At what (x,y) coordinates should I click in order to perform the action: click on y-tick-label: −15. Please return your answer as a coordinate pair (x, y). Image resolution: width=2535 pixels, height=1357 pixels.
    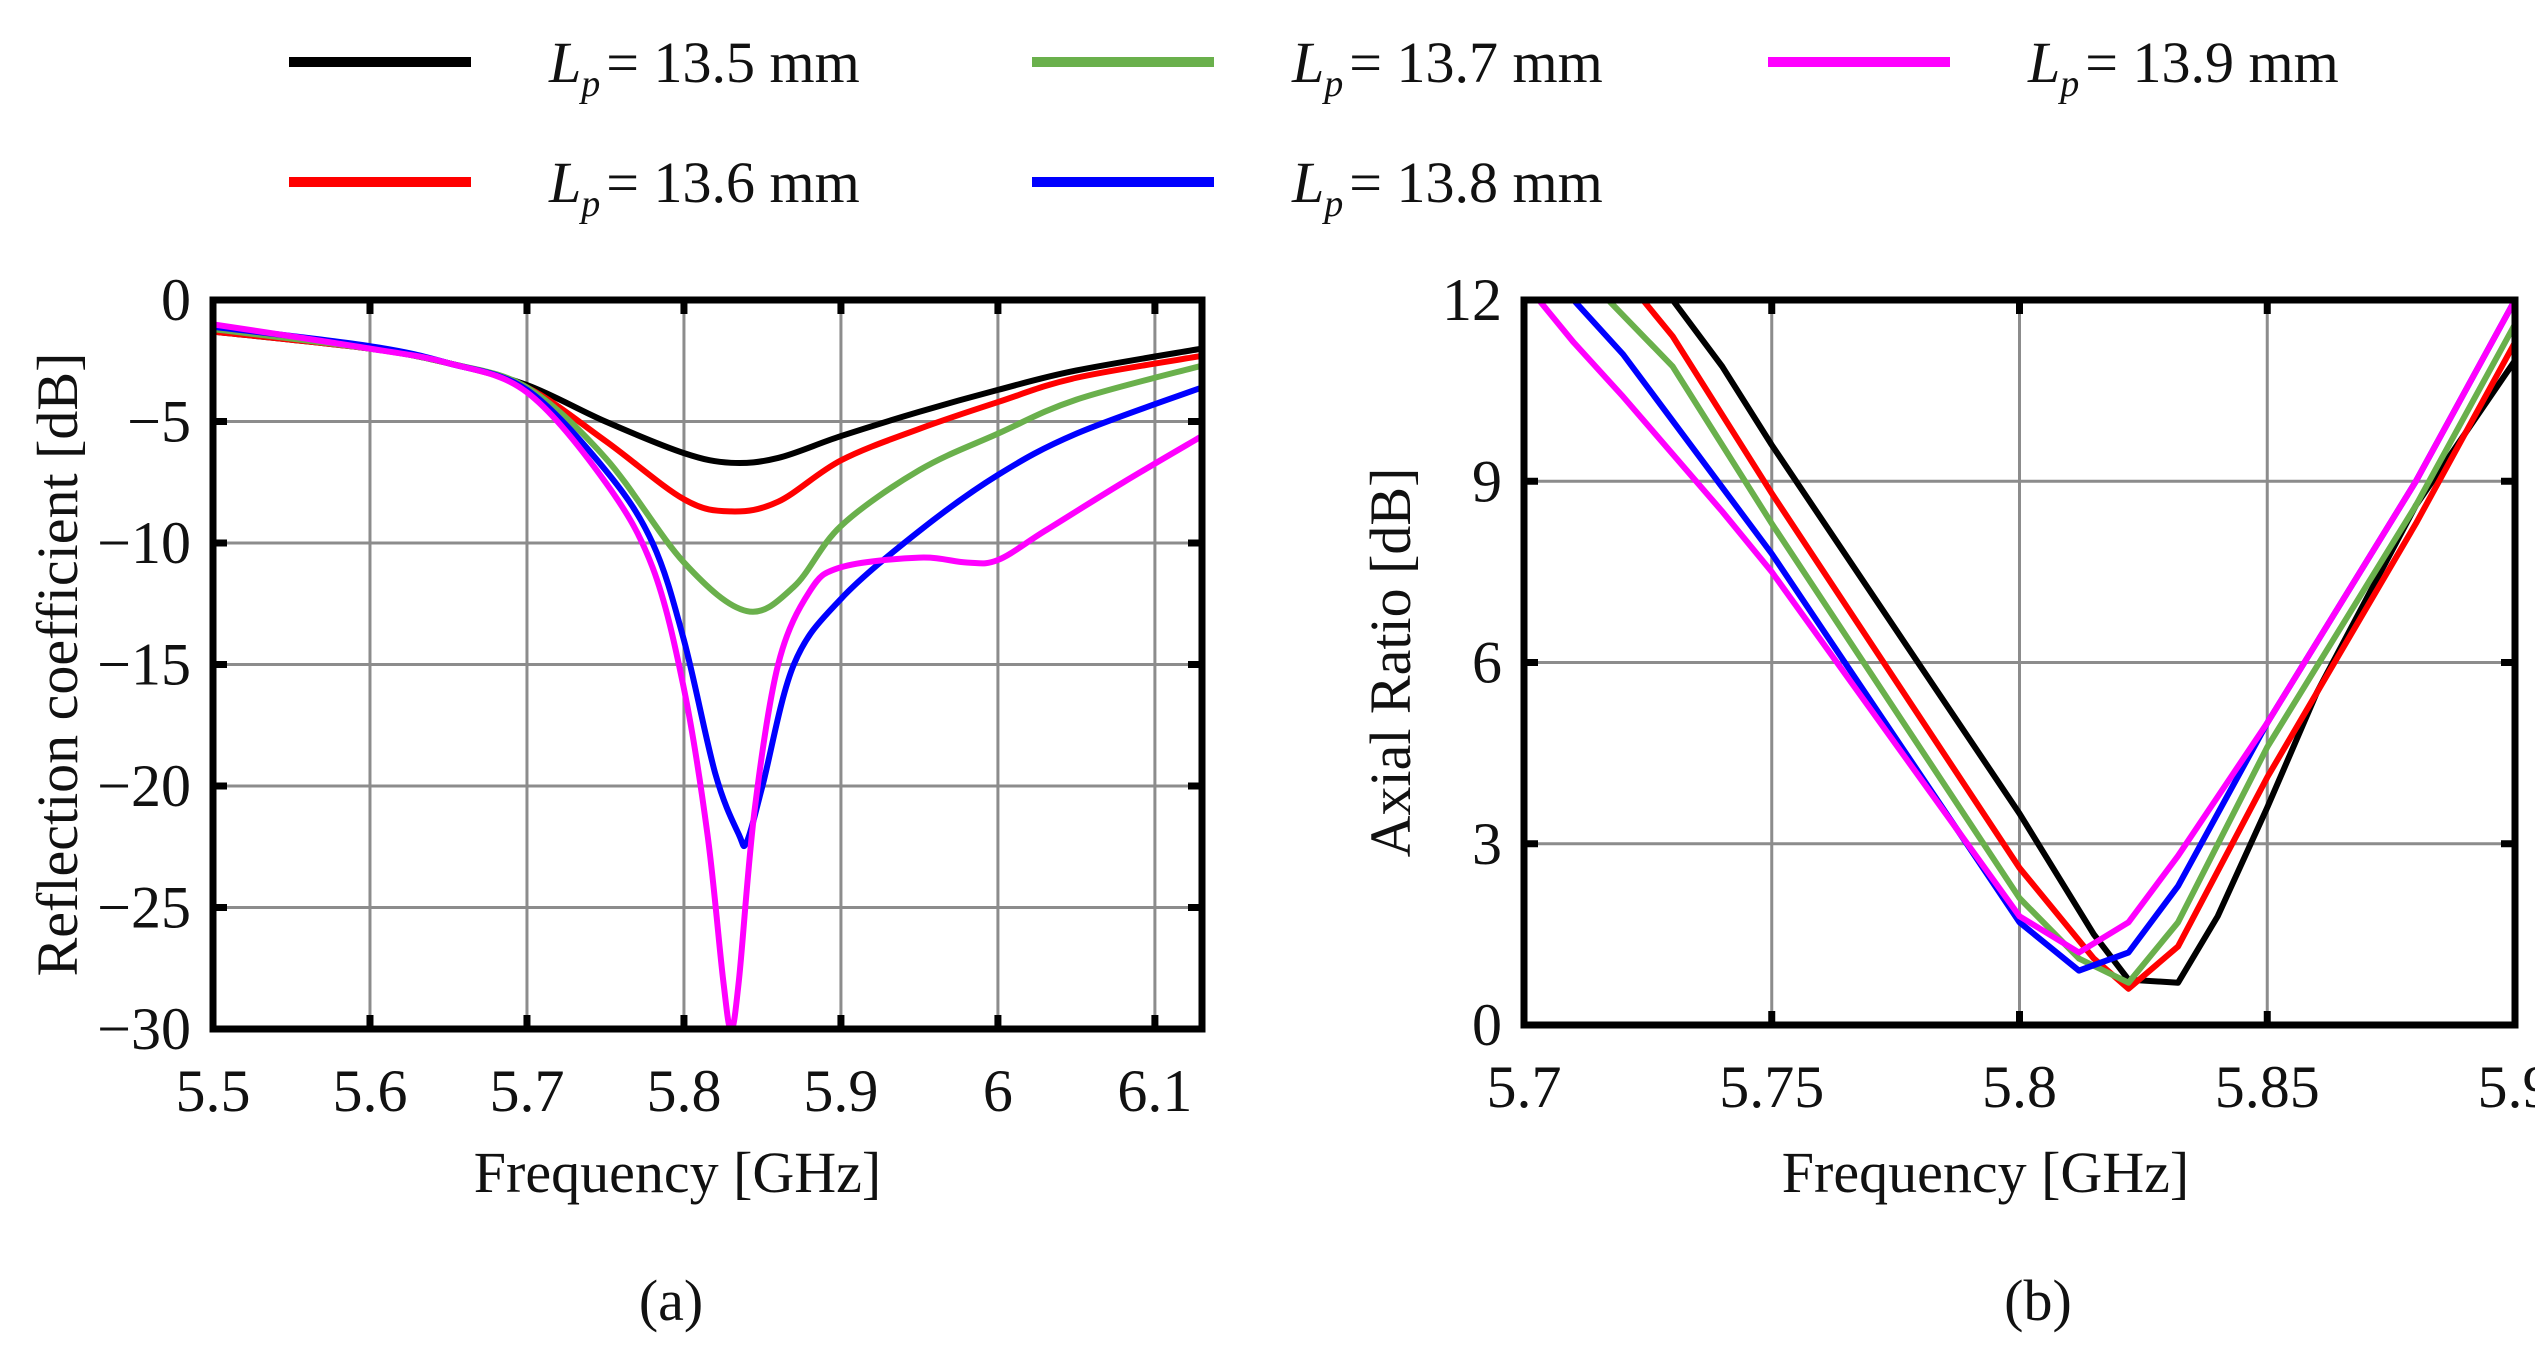
    Looking at the image, I should click on (144, 665).